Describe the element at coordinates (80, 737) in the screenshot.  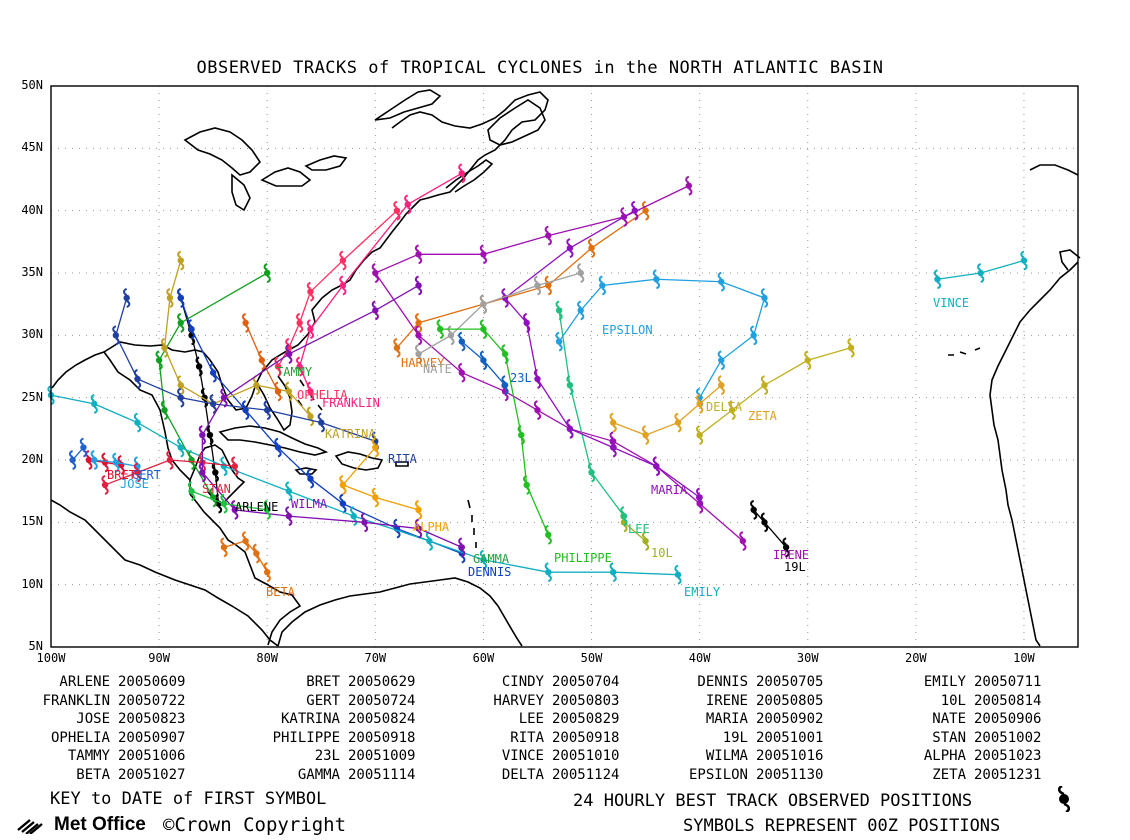
I see `key-storm-name: OPHELIA` at that location.